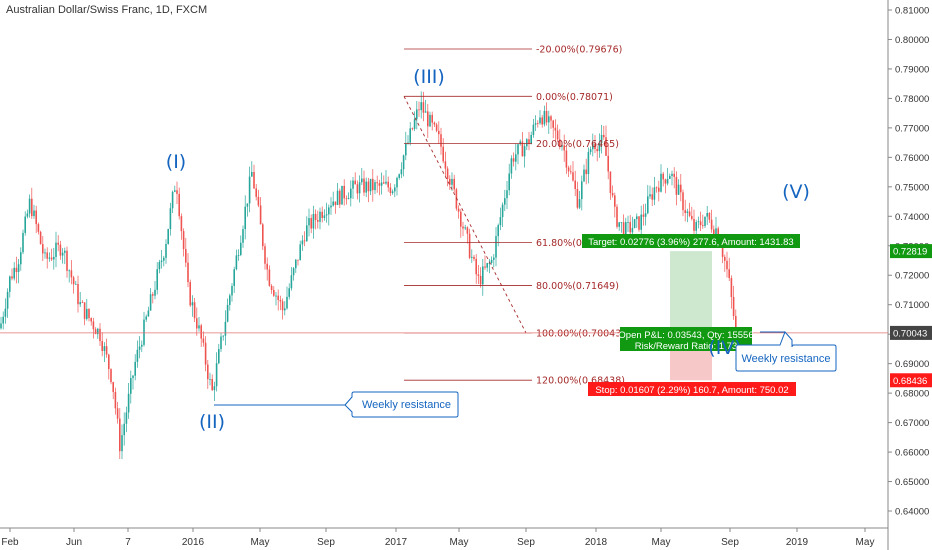 Image resolution: width=932 pixels, height=550 pixels. I want to click on chart-title: Australian Dollar/Swiss Franc, 1D, FXCM, so click(107, 10).